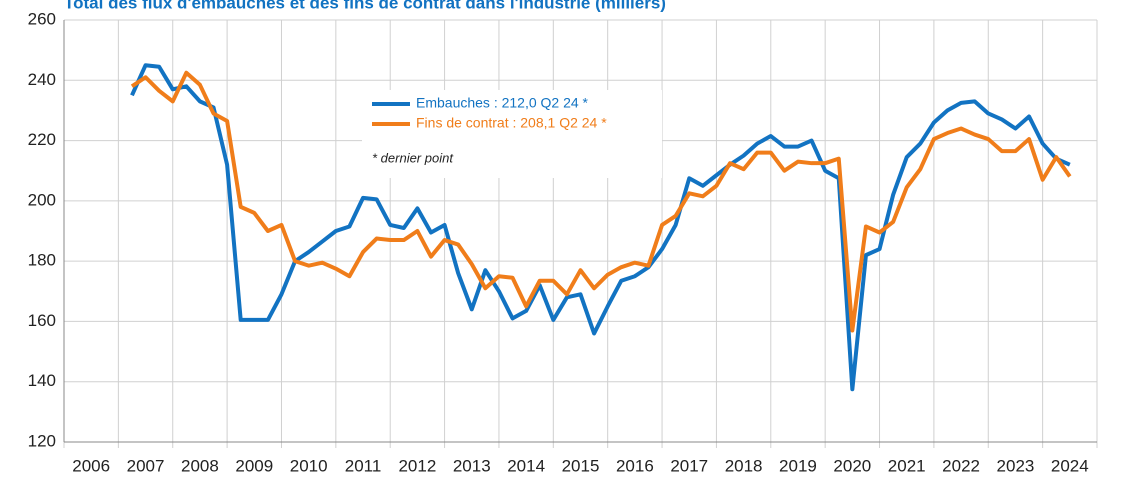 This screenshot has height=477, width=1143. Describe the element at coordinates (907, 465) in the screenshot. I see `x-tick-label: 2021` at that location.